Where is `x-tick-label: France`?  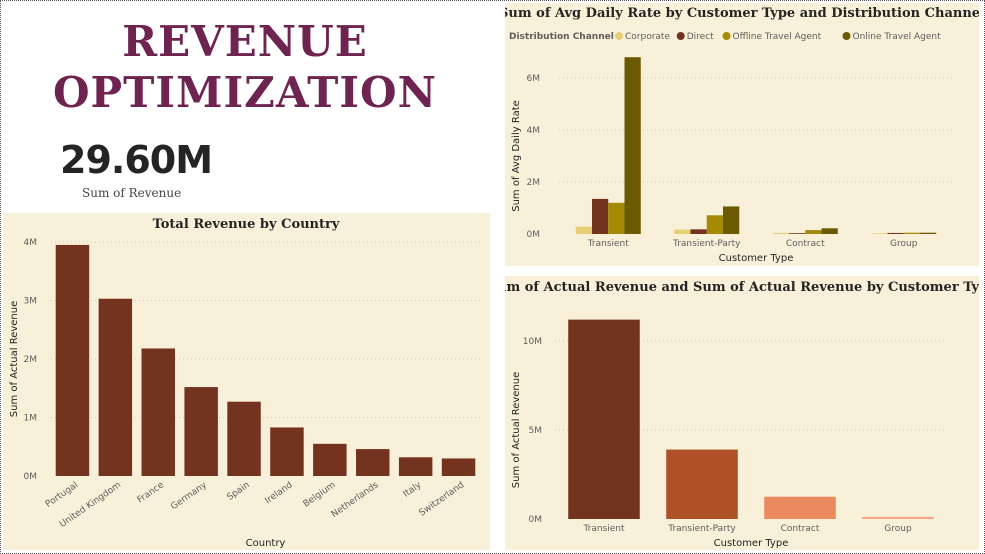
x-tick-label: France is located at coordinates (151, 493).